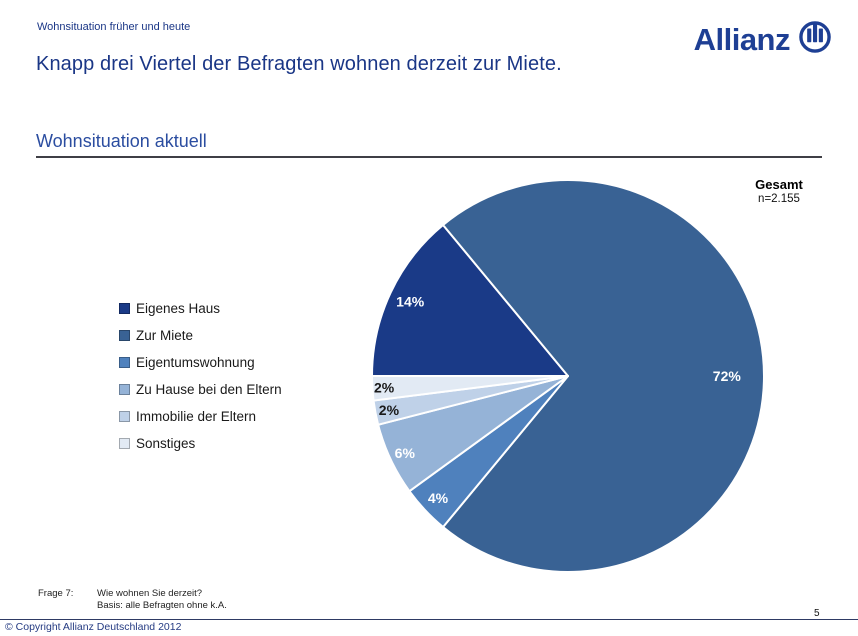 Image resolution: width=858 pixels, height=636 pixels. Describe the element at coordinates (209, 389) in the screenshot. I see `legend-label: Zu Hause bei den Eltern` at that location.